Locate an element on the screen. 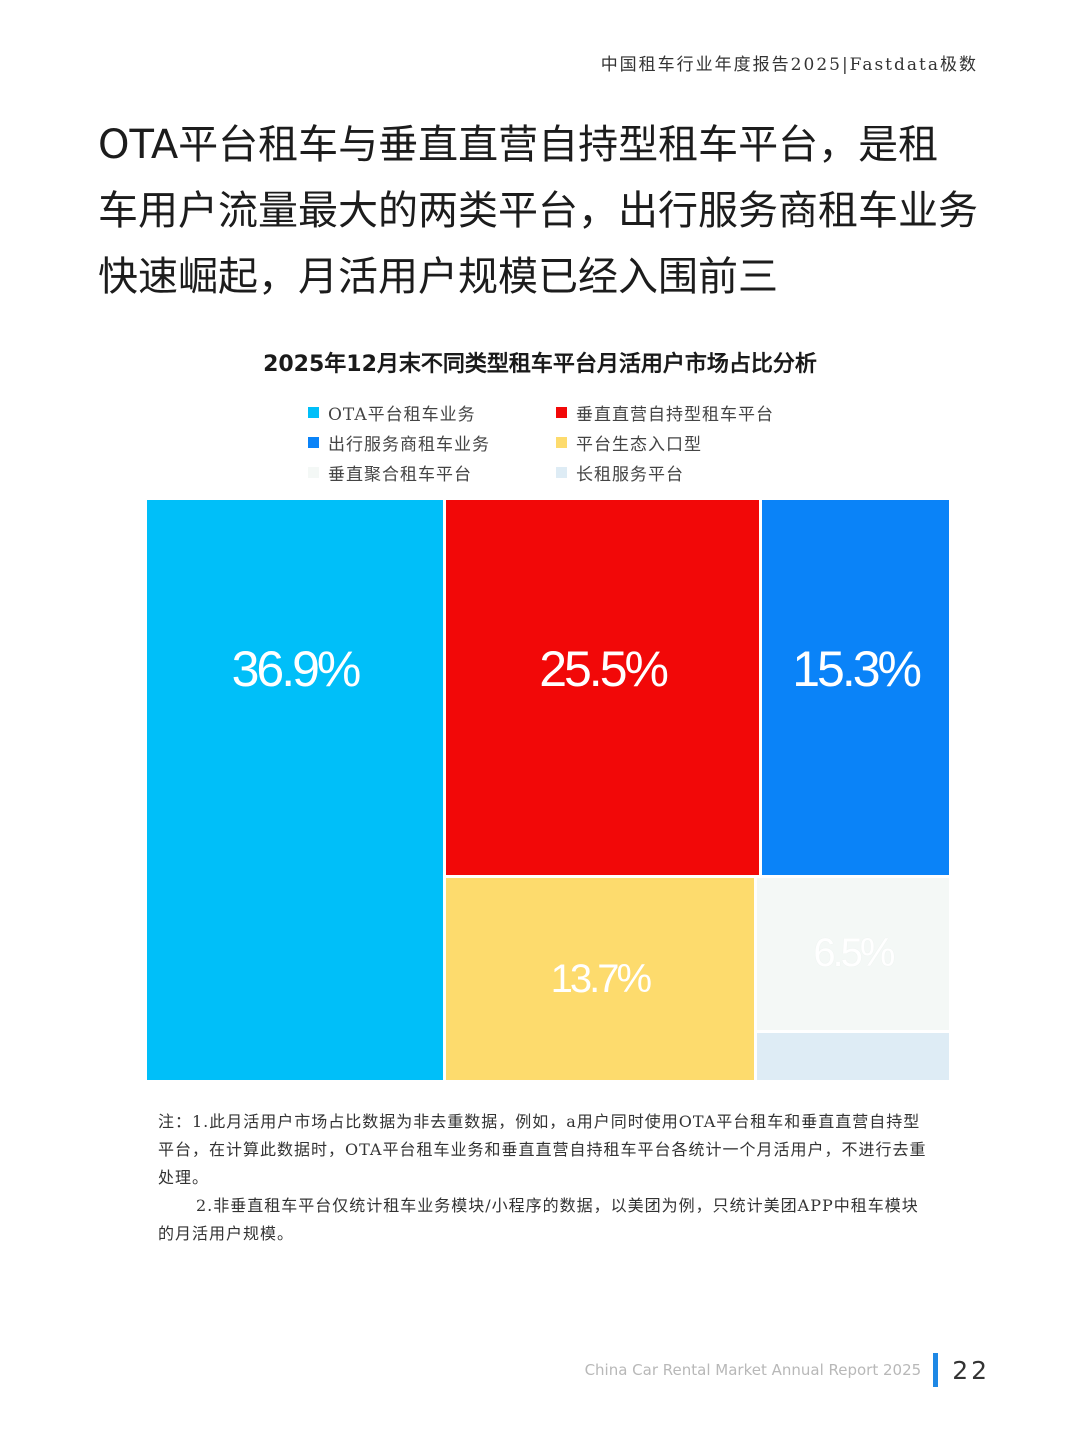 The height and width of the screenshot is (1429, 1080). footer-divider is located at coordinates (936, 1370).